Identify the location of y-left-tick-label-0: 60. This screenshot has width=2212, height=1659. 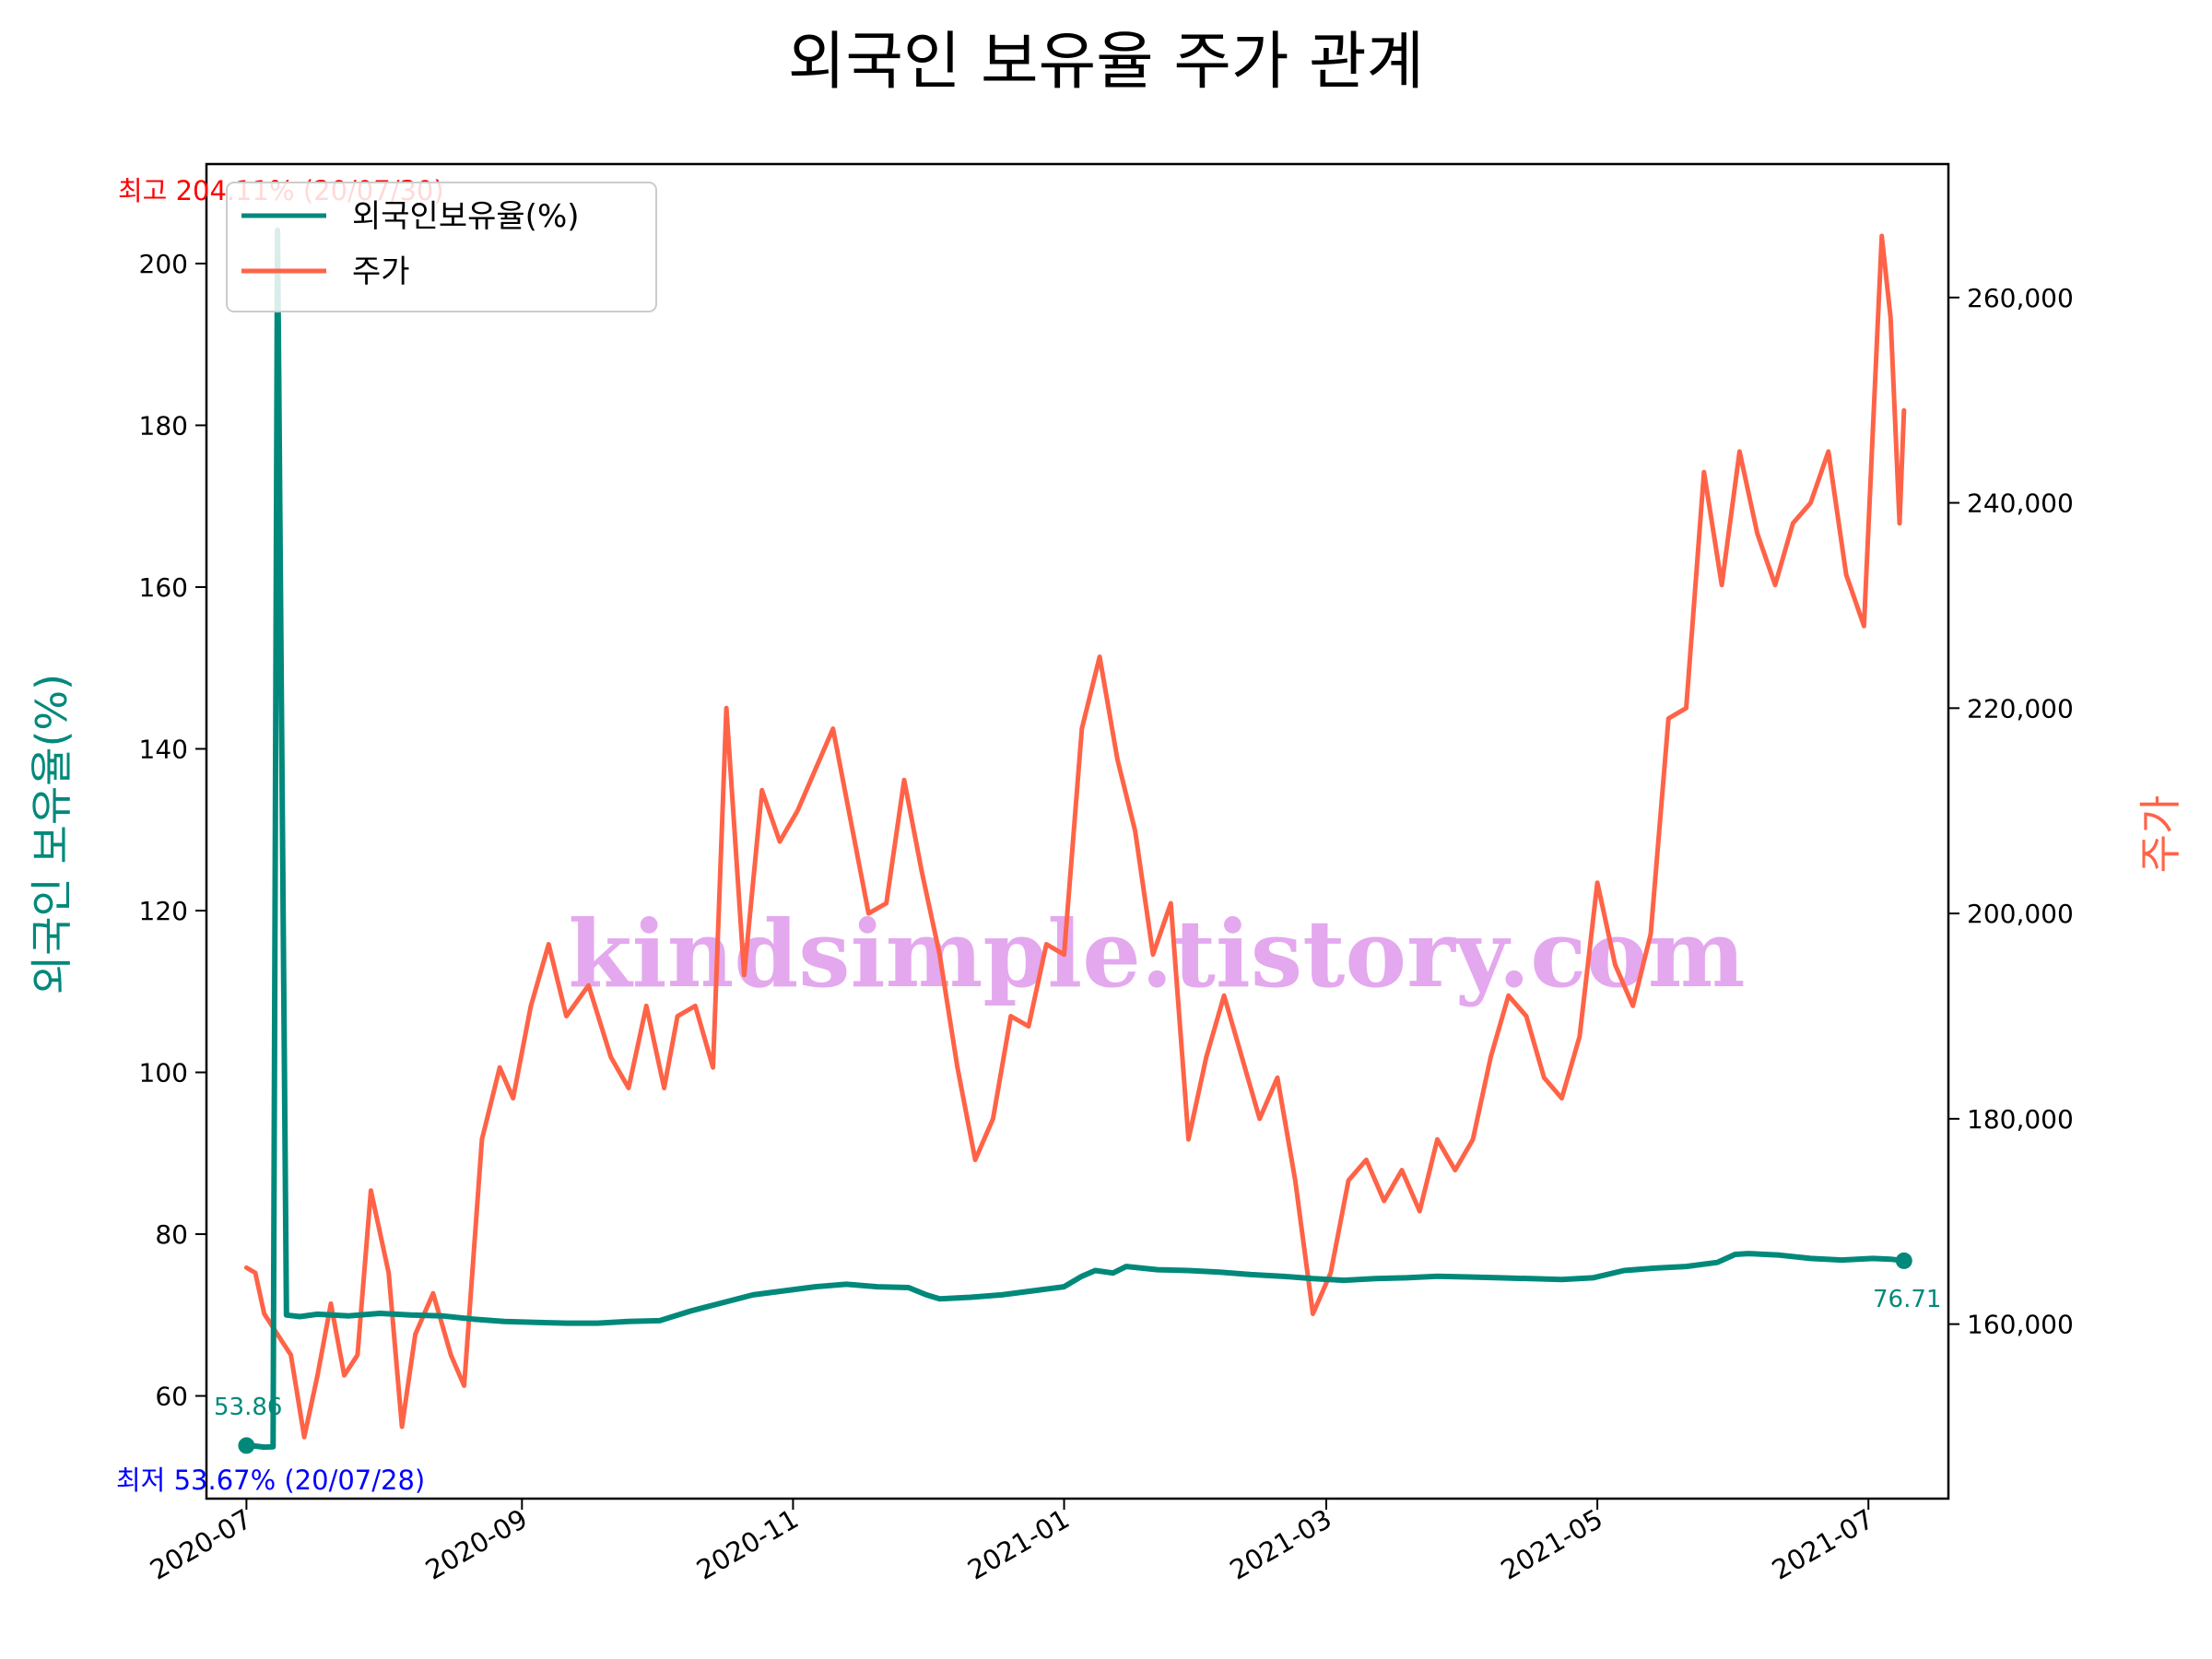
(171, 1397).